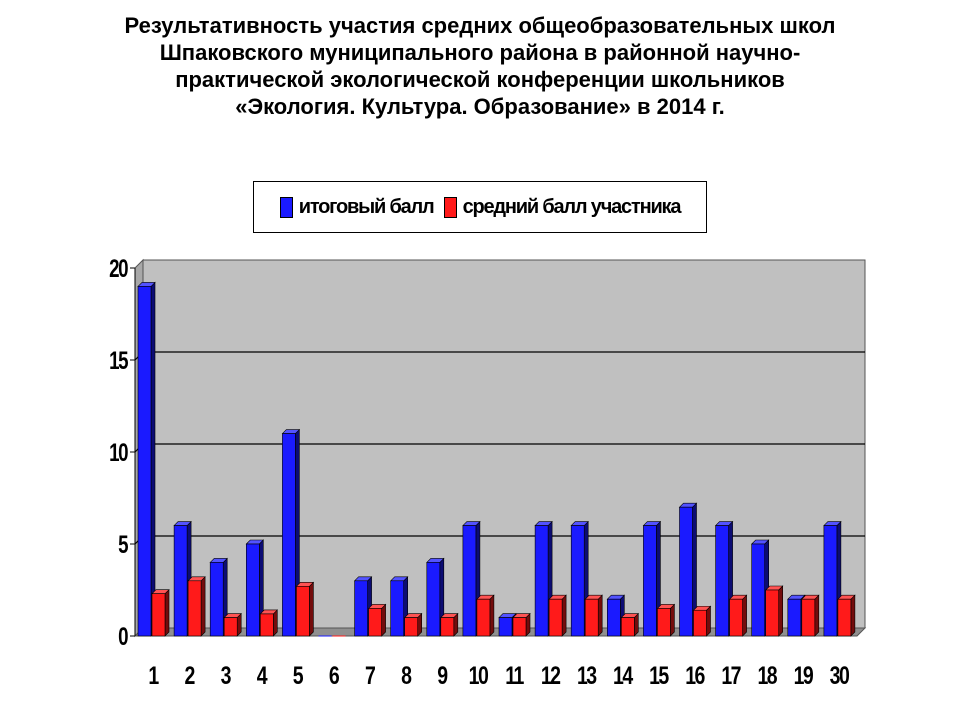  What do you see at coordinates (406, 676) in the screenshot?
I see `x-tick-label: 8` at bounding box center [406, 676].